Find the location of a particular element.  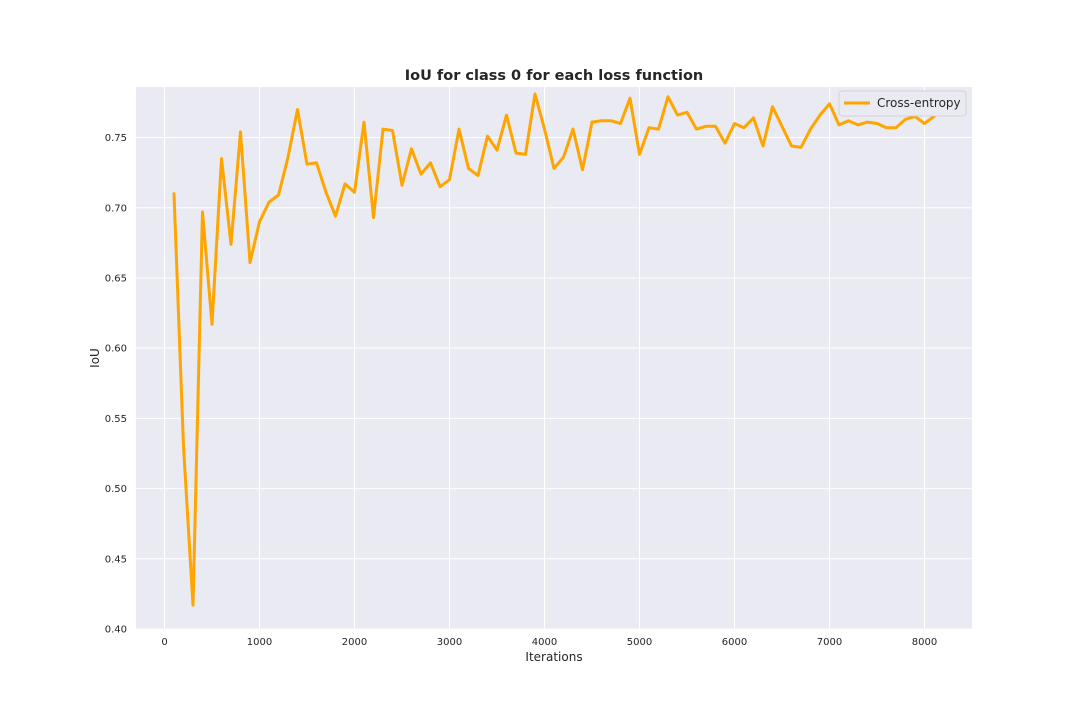

y-axis-label: IoU is located at coordinates (95, 358).